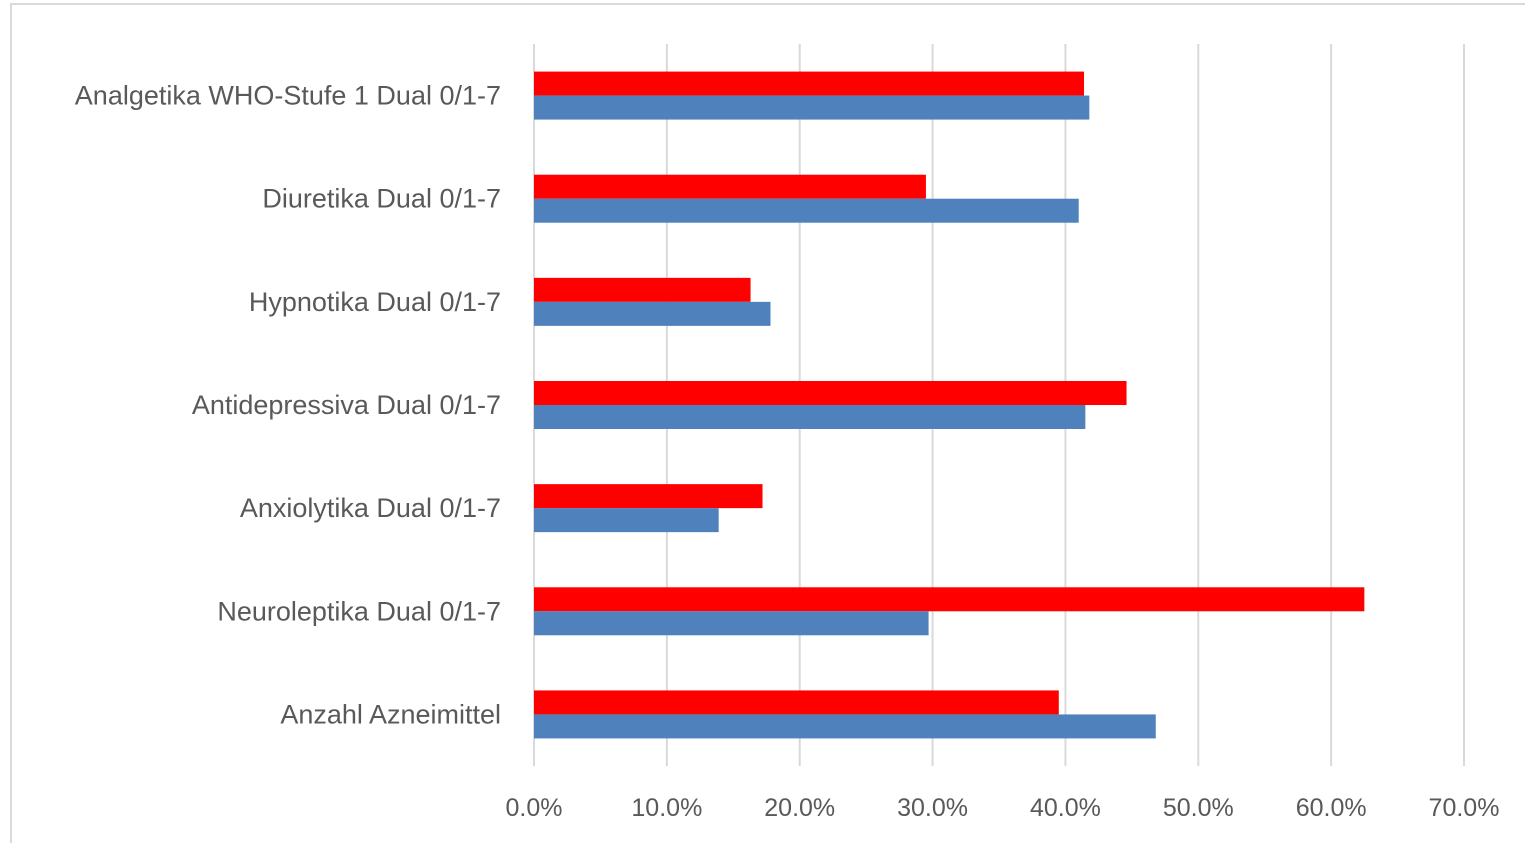 The width and height of the screenshot is (1525, 843). What do you see at coordinates (1331, 808) in the screenshot?
I see `x-tick-label: 60.0%` at bounding box center [1331, 808].